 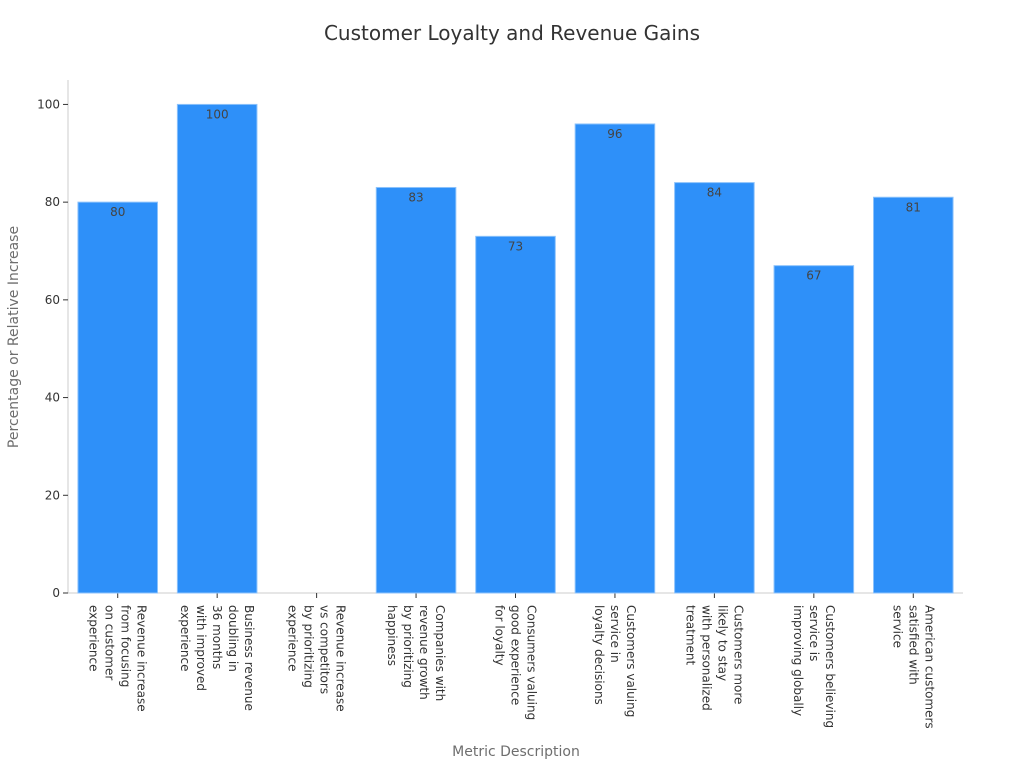 I want to click on bar-data-label: 83, so click(x=415, y=197).